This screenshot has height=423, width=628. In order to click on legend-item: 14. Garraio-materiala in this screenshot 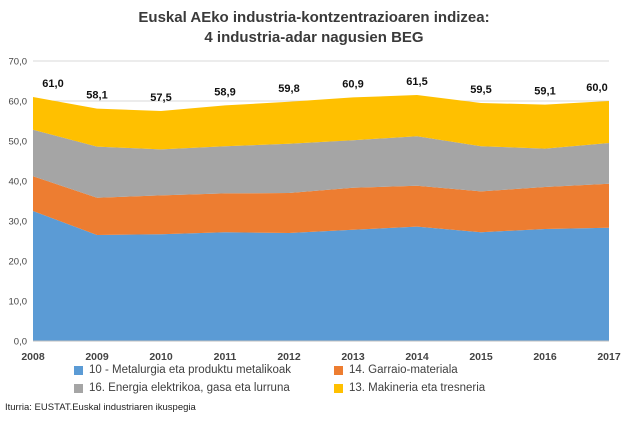, I will do `click(444, 370)`.